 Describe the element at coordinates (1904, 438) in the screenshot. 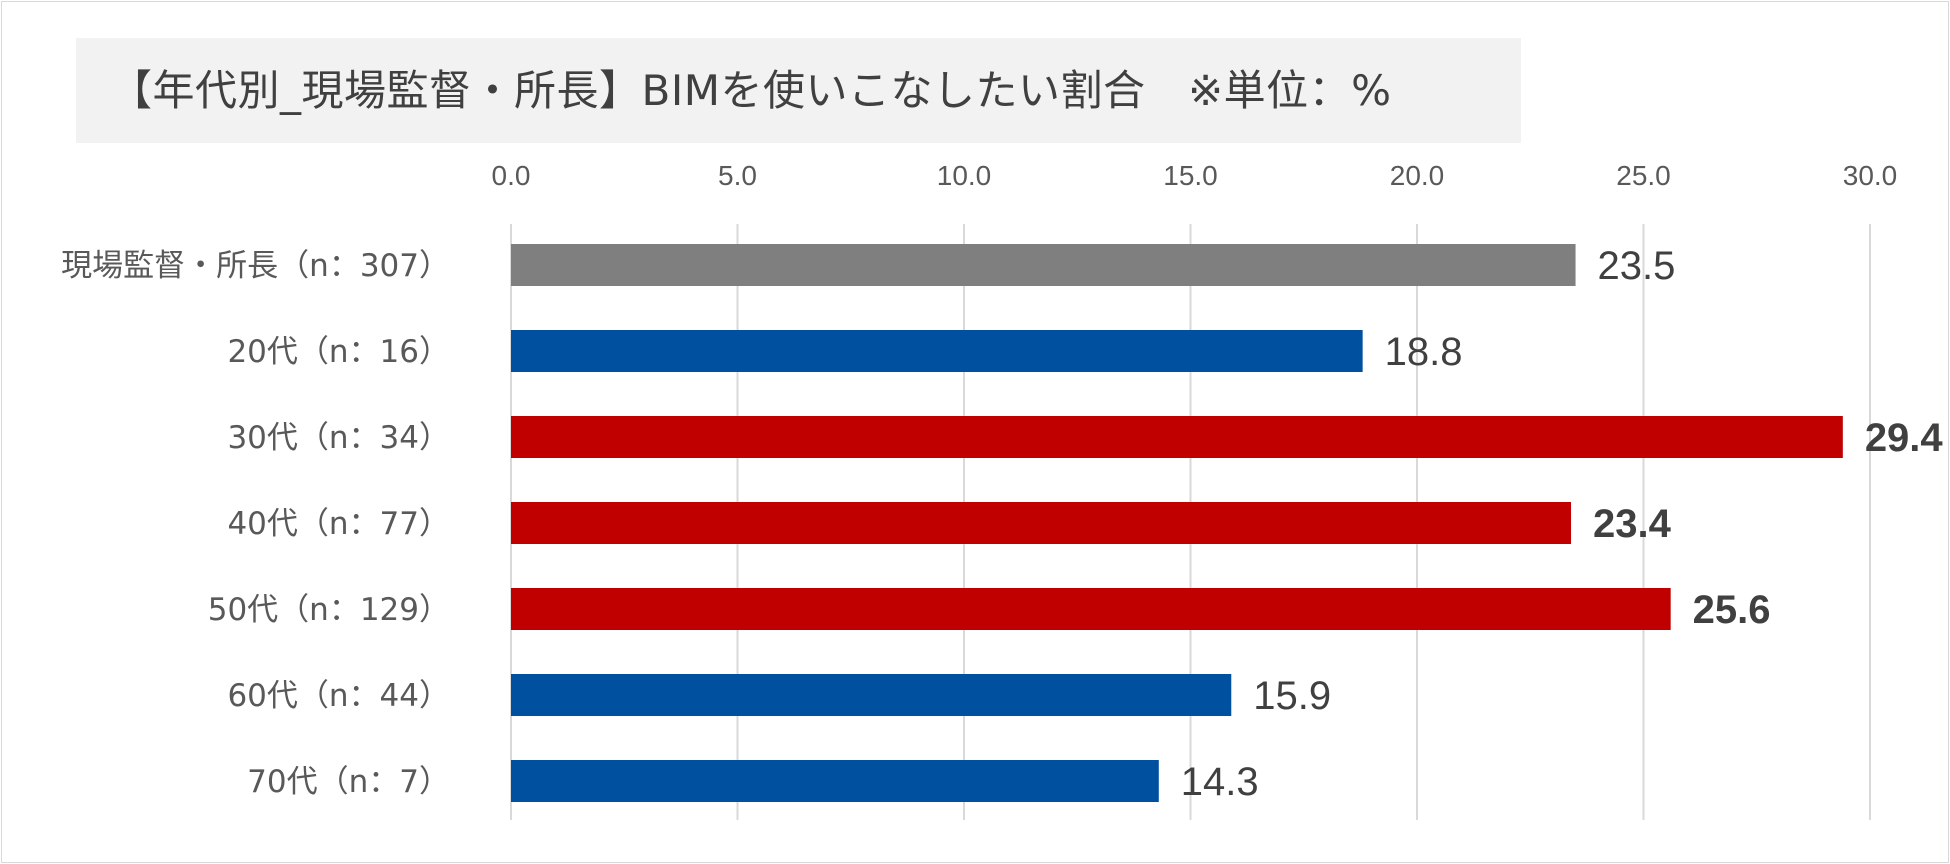

I see `data-label: 29.4` at that location.